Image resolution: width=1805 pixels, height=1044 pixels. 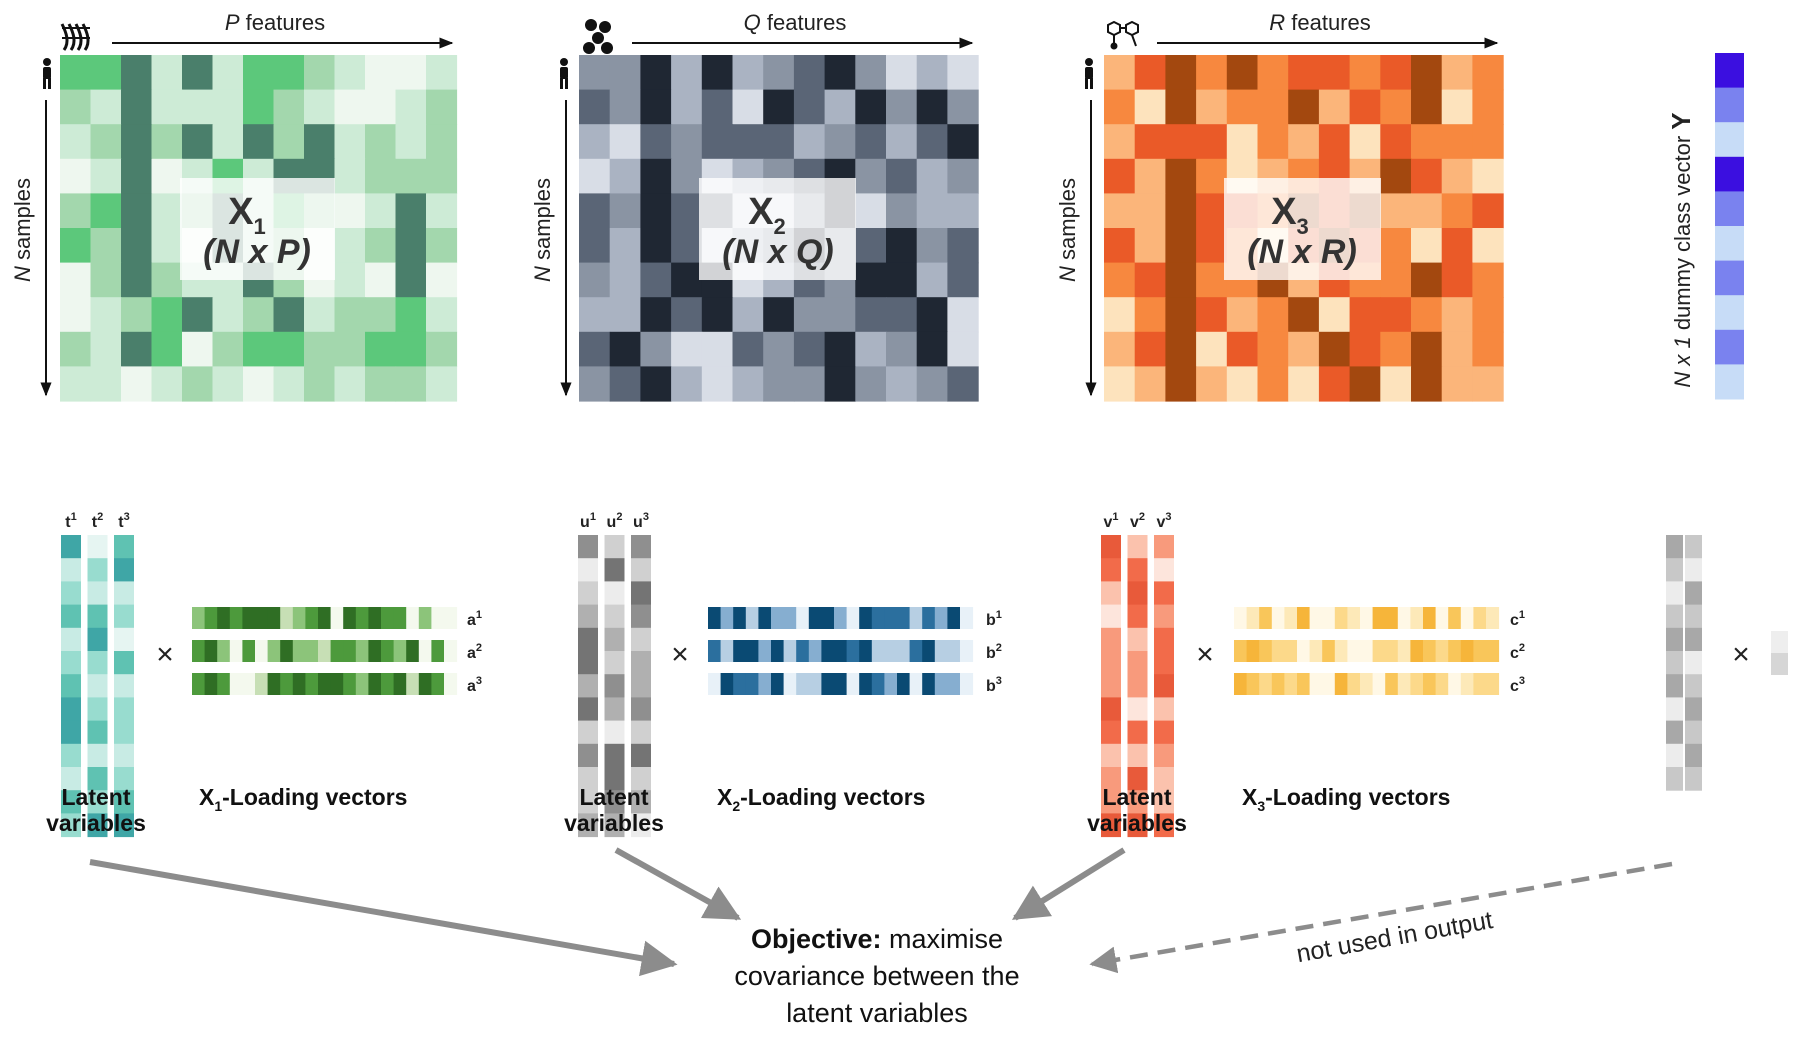 What do you see at coordinates (994, 652) in the screenshot?
I see `loading-vector-label: b2` at bounding box center [994, 652].